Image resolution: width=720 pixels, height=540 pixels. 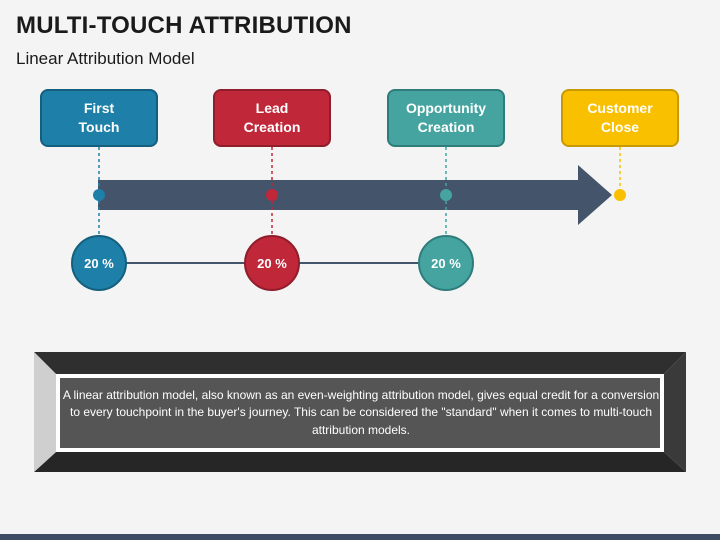 I want to click on percent-value-lead-creation: 20 %, so click(x=272, y=263).